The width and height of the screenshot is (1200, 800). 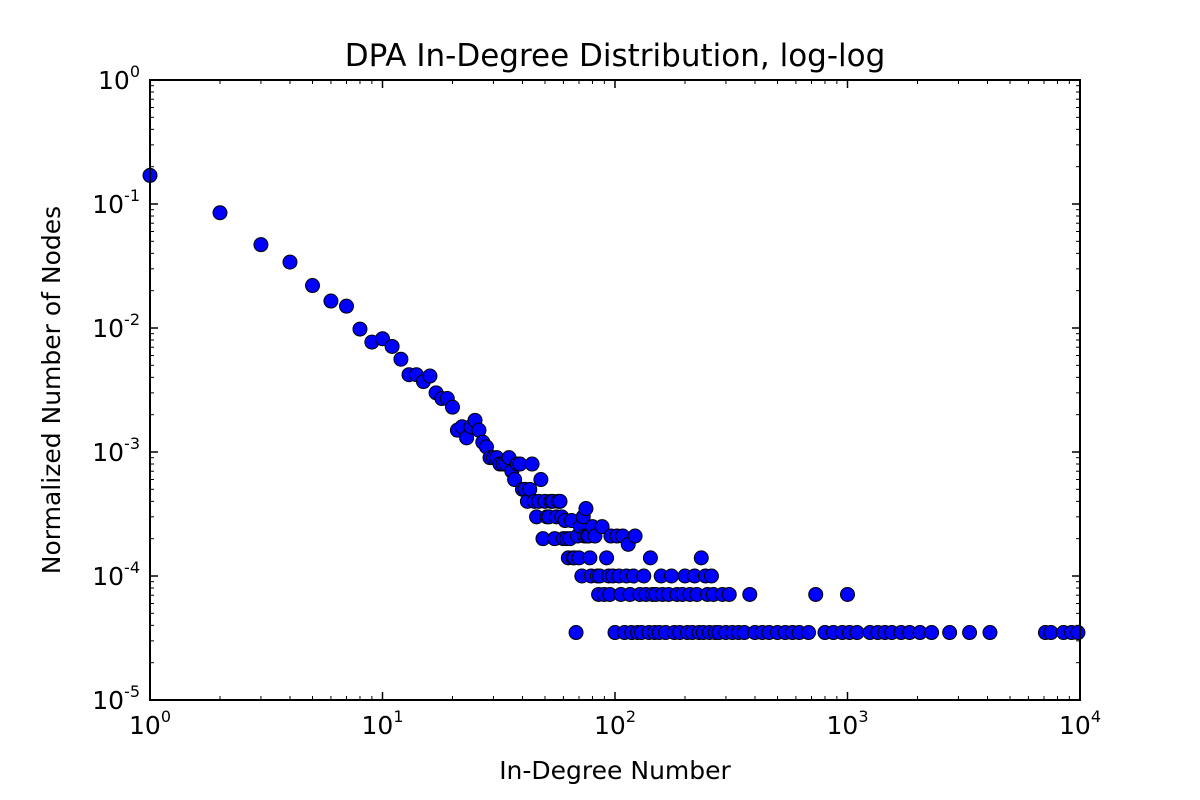 I want to click on x-tick-label: 10², so click(x=615, y=723).